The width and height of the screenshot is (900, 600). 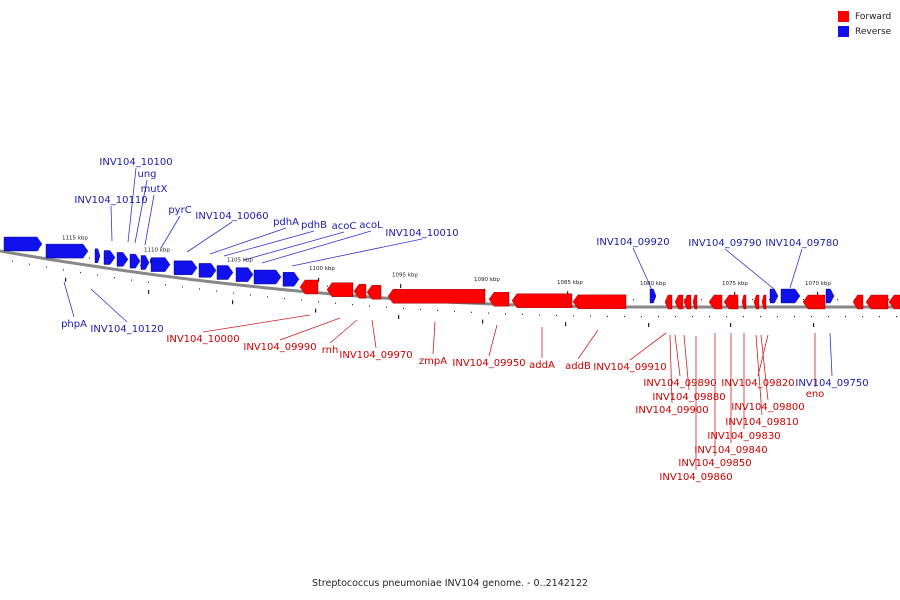 I want to click on reverse-gene-label: pdhB, so click(x=314, y=225).